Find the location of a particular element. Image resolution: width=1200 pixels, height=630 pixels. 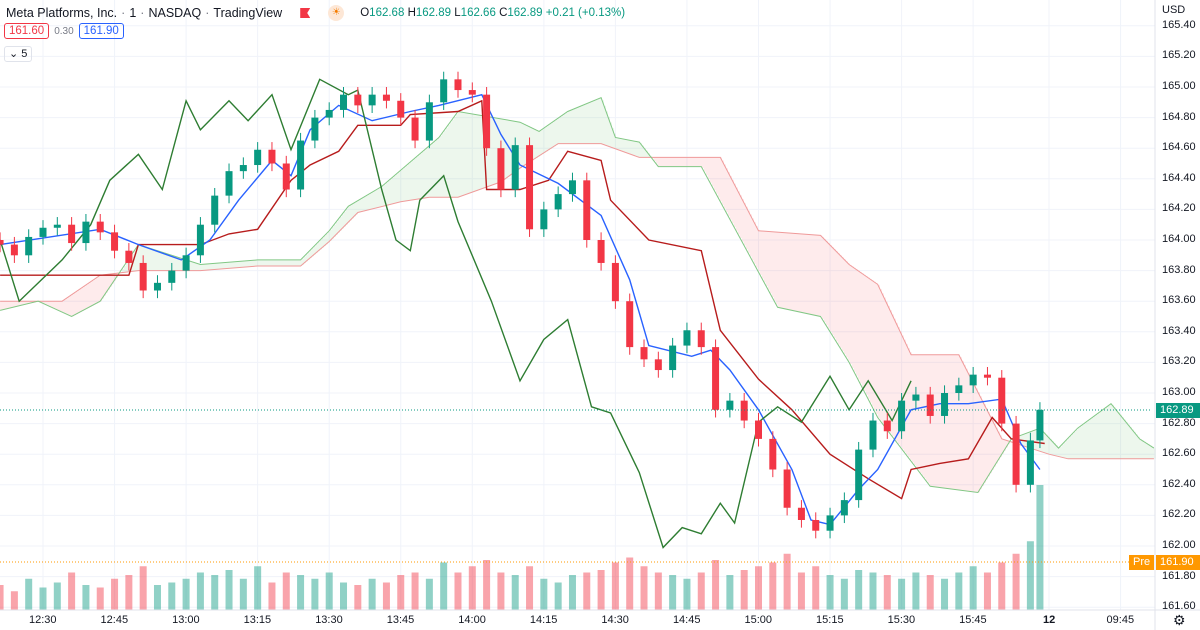

price-tick: 162.00 is located at coordinates (1179, 545).